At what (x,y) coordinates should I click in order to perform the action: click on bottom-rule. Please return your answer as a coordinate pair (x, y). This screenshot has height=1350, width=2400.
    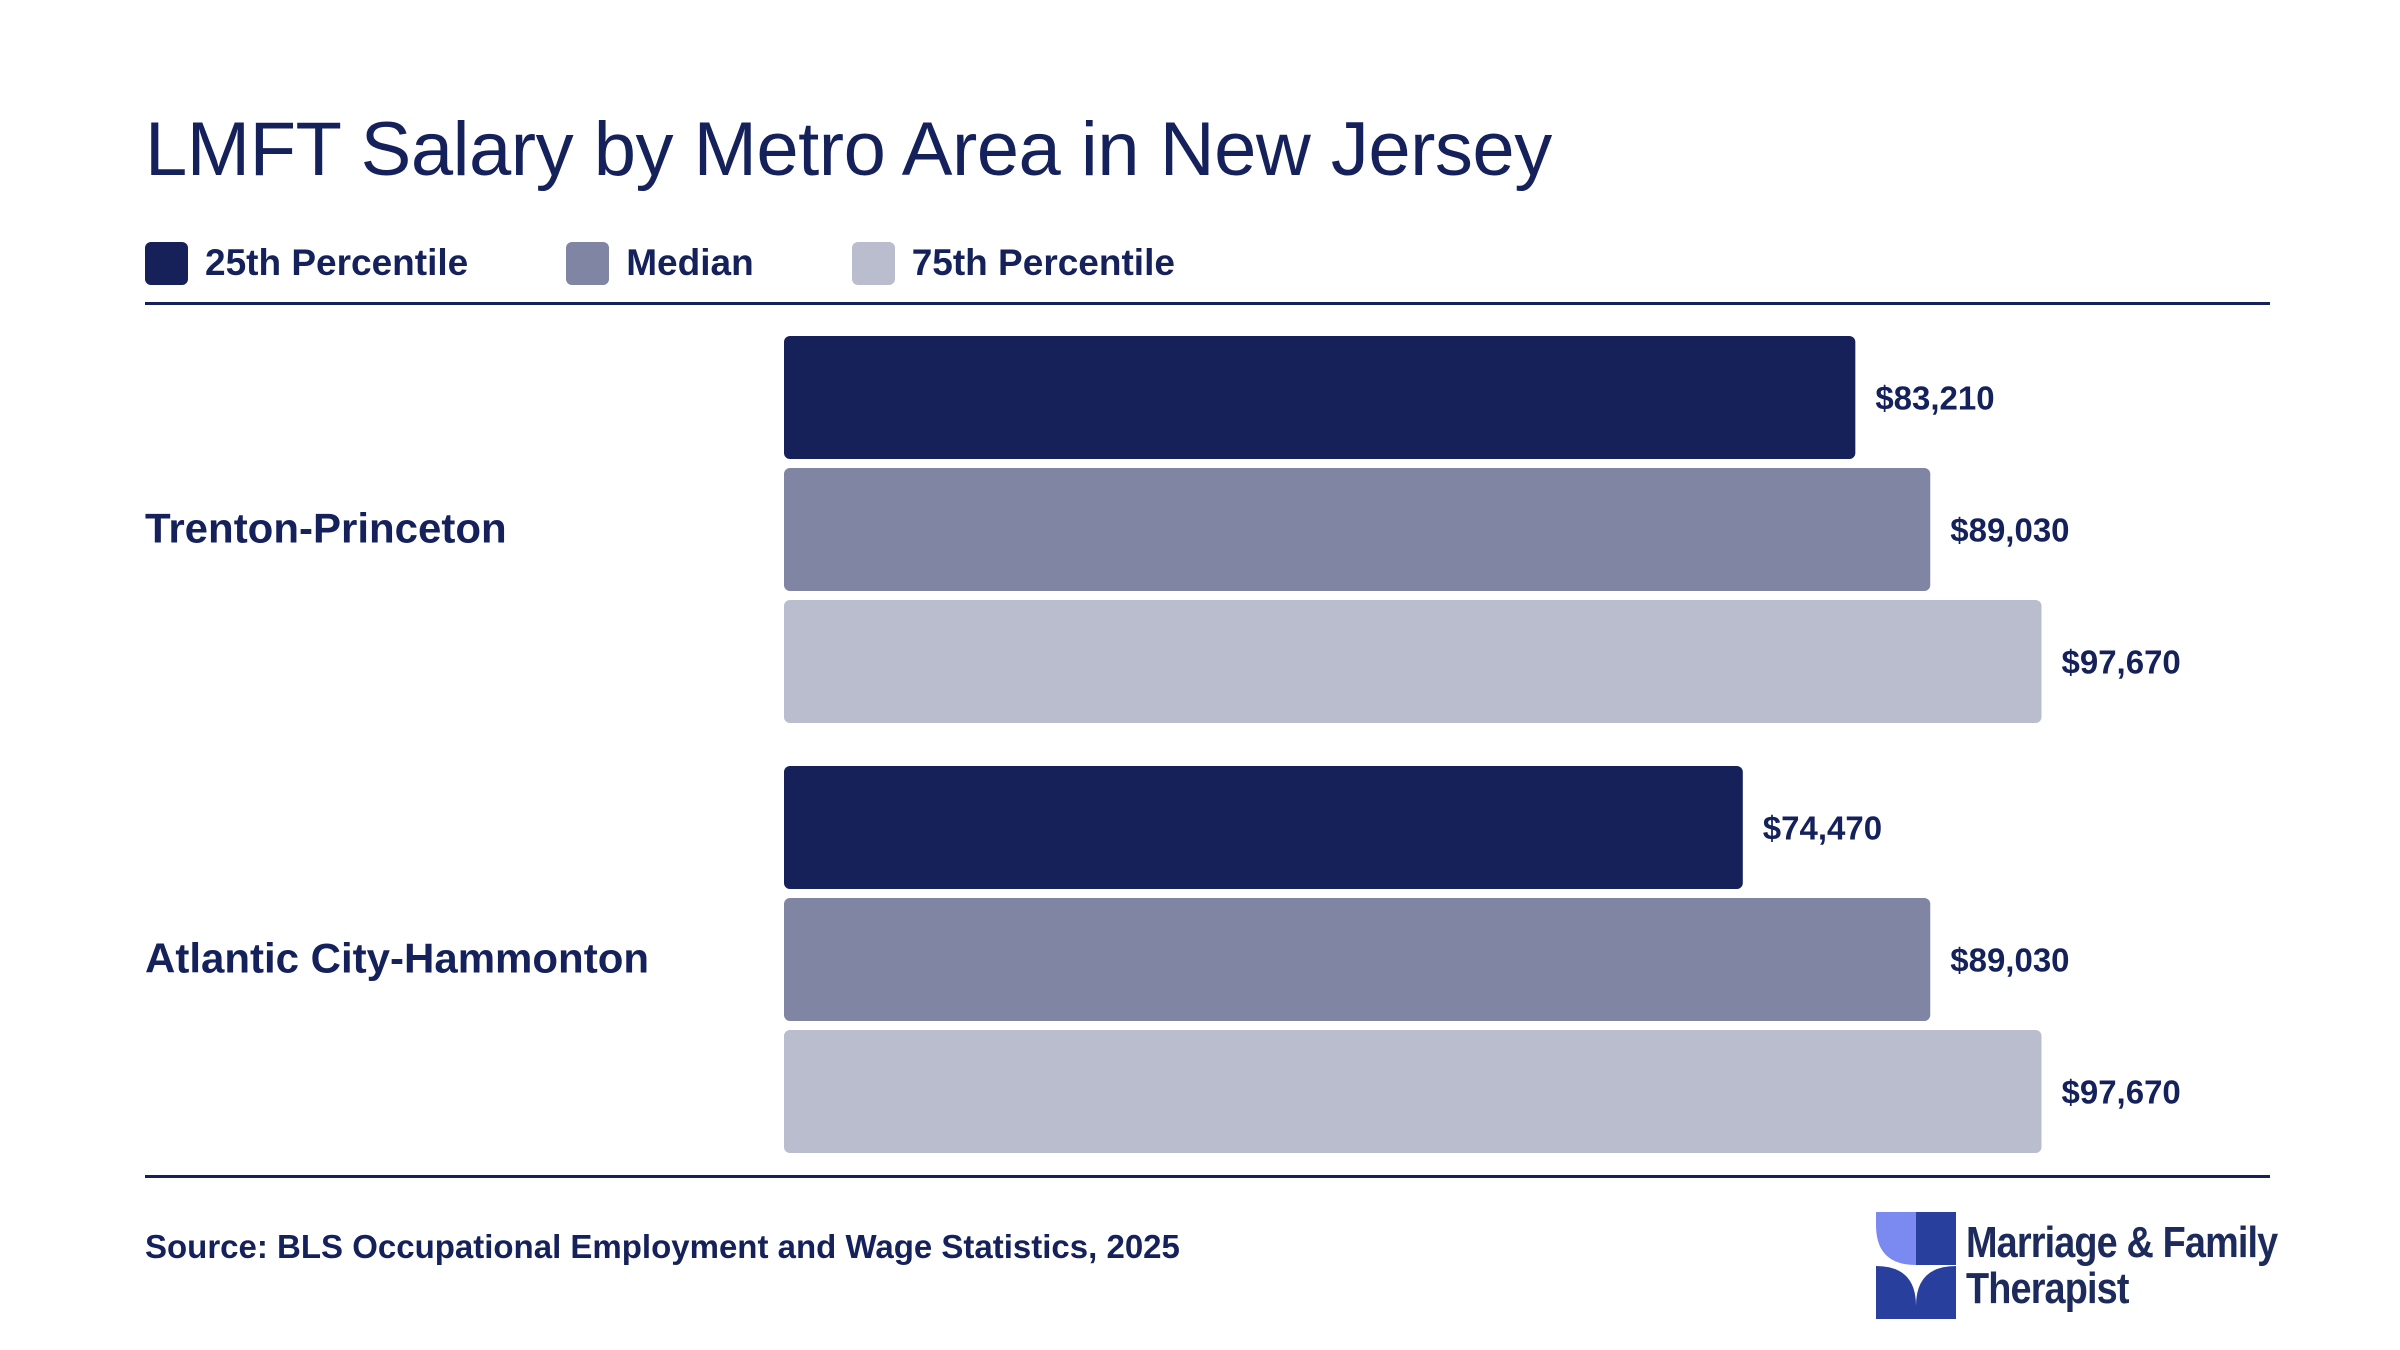
    Looking at the image, I should click on (1207, 1176).